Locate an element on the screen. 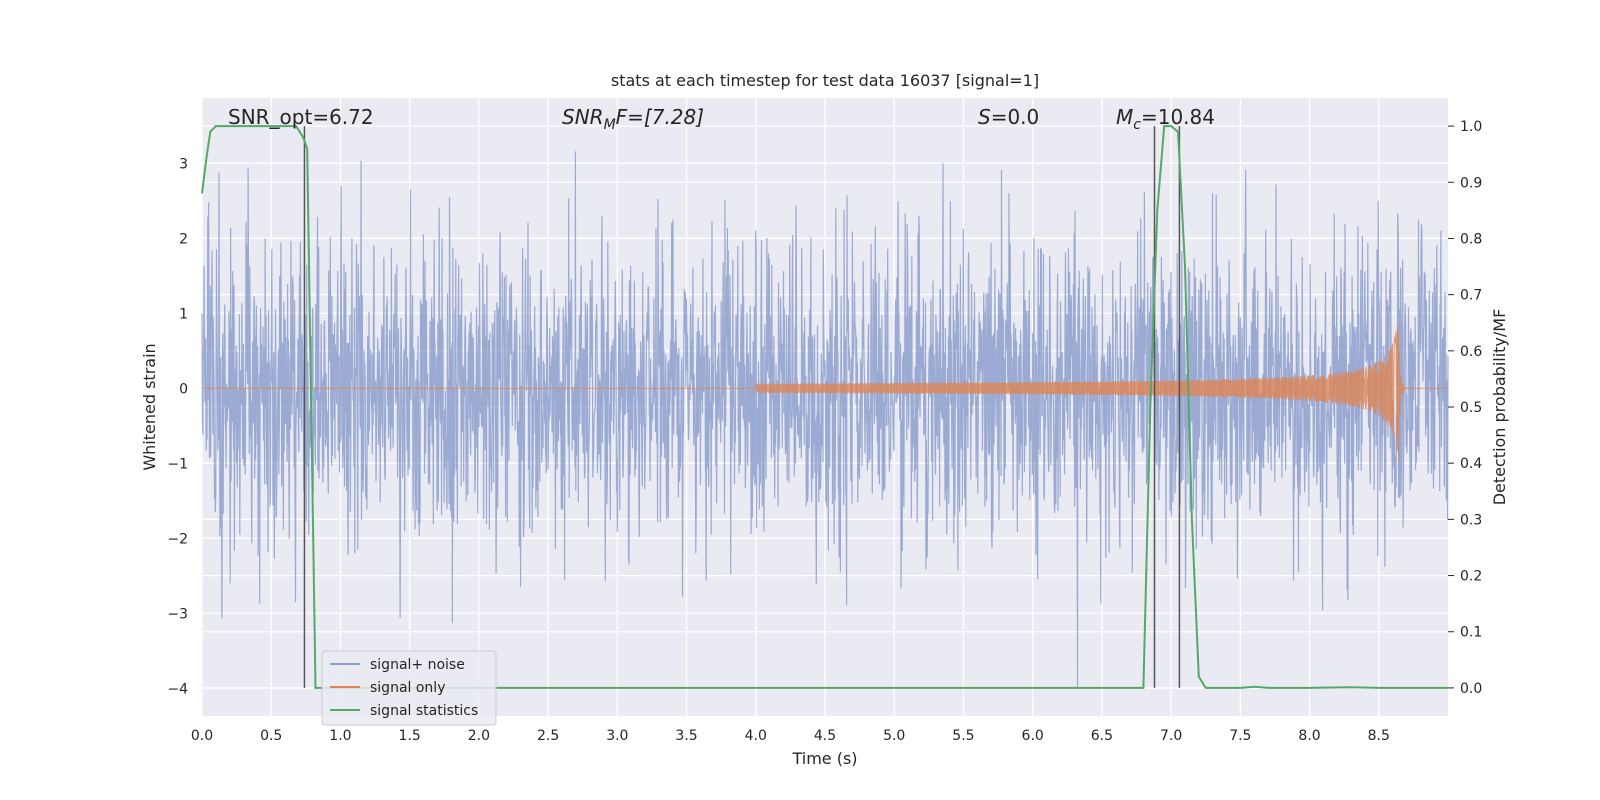 Image resolution: width=1600 pixels, height=800 pixels. y2-tick-label: 1.0 is located at coordinates (1471, 127).